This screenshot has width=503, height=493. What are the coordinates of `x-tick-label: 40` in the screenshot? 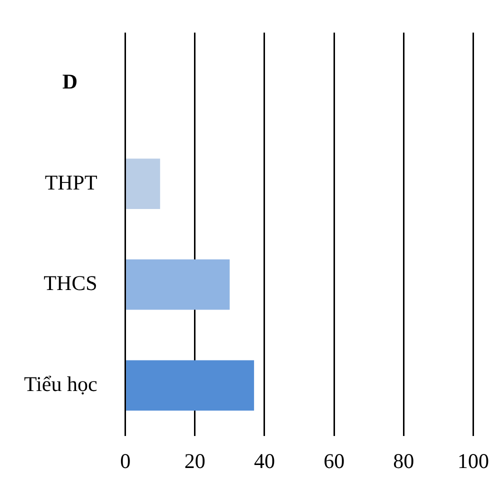 It's located at (264, 460).